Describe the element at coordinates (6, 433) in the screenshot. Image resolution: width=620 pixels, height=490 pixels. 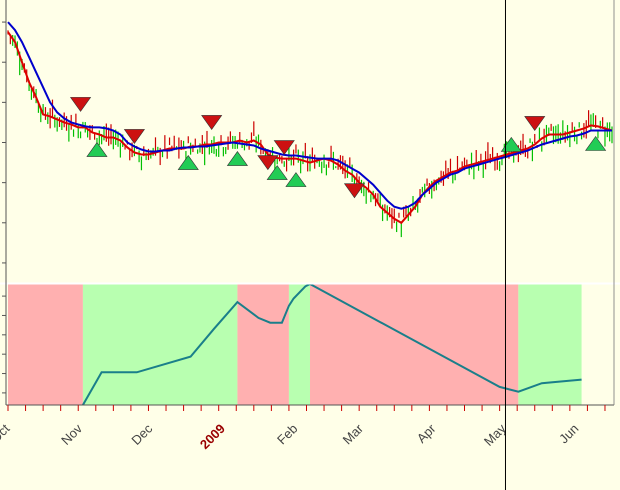
I see `x-tick-label: Oct` at that location.